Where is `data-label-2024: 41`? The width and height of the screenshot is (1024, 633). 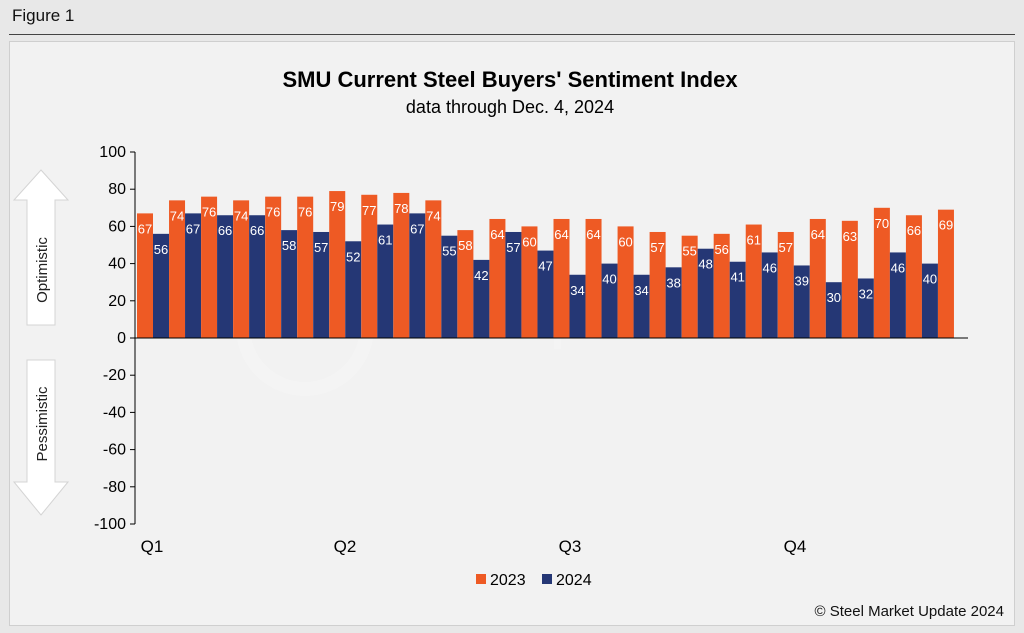 data-label-2024: 41 is located at coordinates (737, 277).